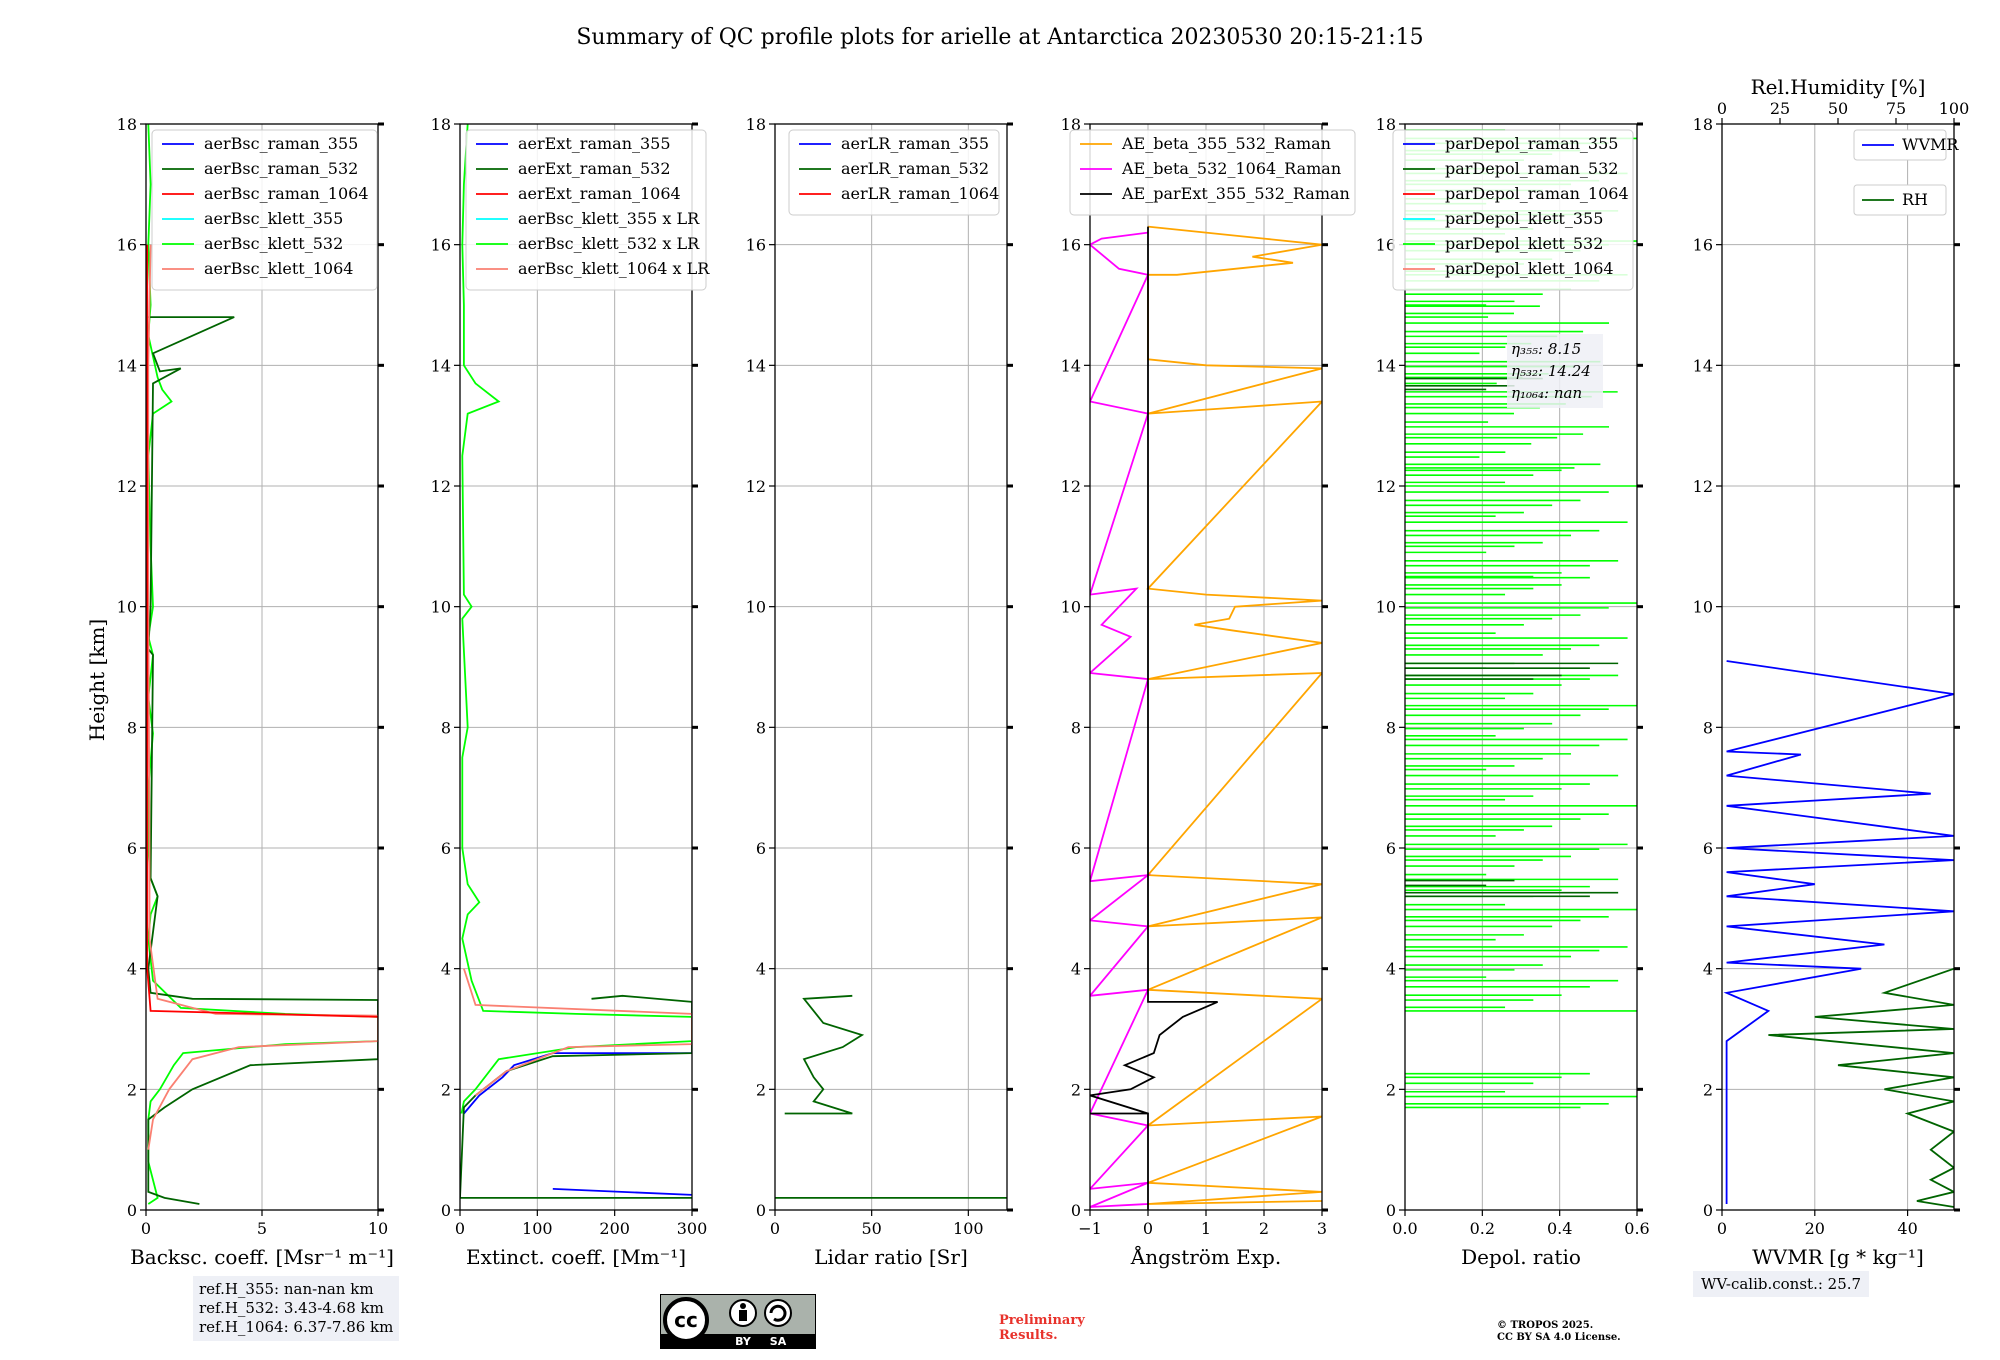 The width and height of the screenshot is (2000, 1360). Describe the element at coordinates (286, 193) in the screenshot. I see `legend-label: aerBsc_raman_1064` at that location.